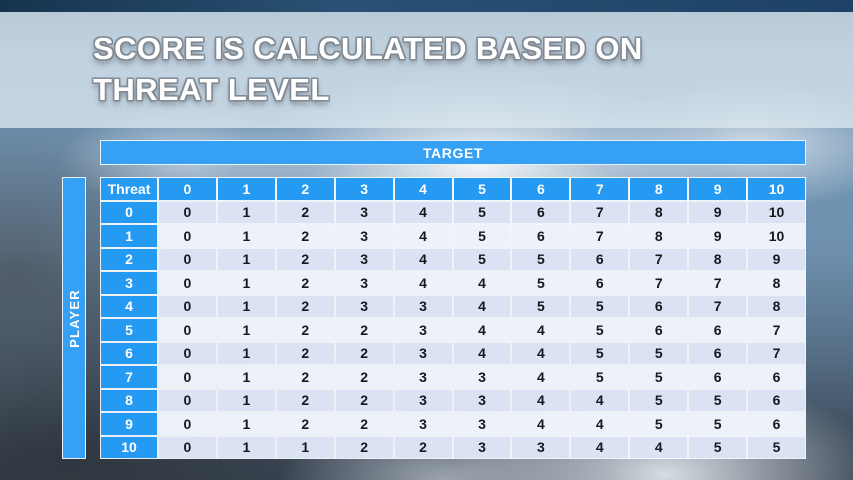 This screenshot has height=480, width=853. I want to click on column-header-cell: 6, so click(541, 189).